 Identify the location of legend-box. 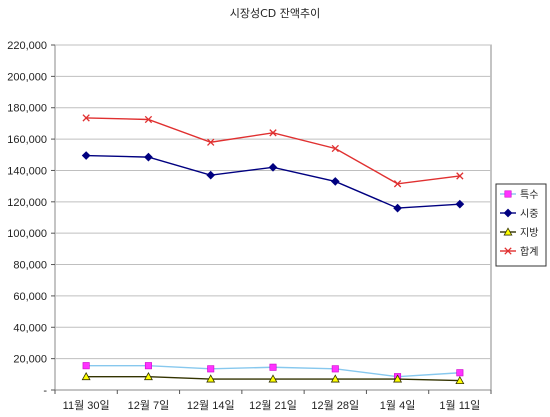
(521, 225).